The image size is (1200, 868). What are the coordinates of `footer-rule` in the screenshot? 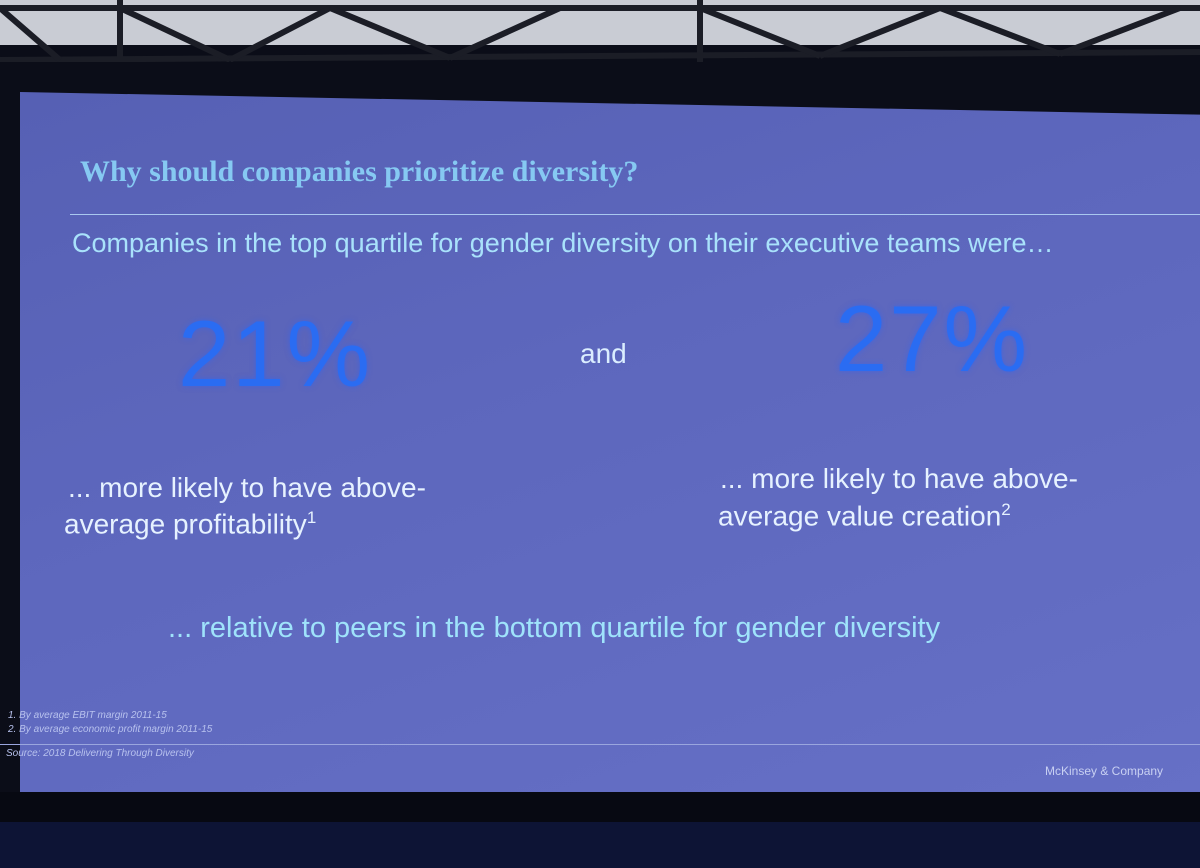 It's located at (600, 744).